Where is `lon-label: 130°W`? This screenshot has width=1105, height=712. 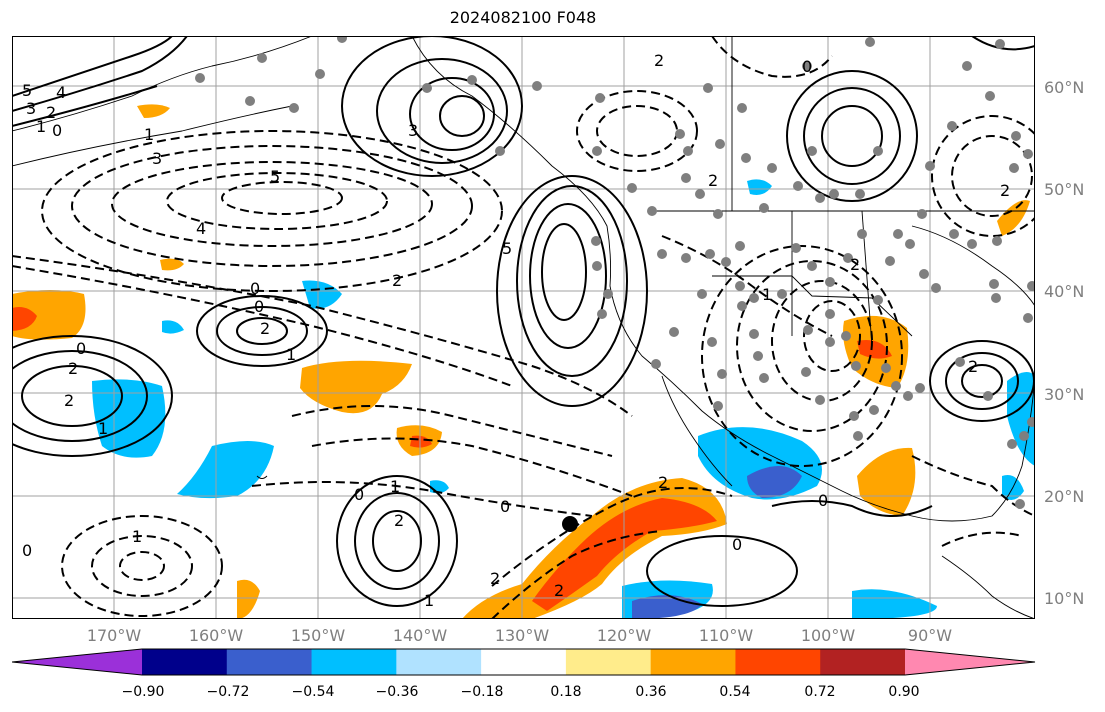
lon-label: 130°W is located at coordinates (522, 635).